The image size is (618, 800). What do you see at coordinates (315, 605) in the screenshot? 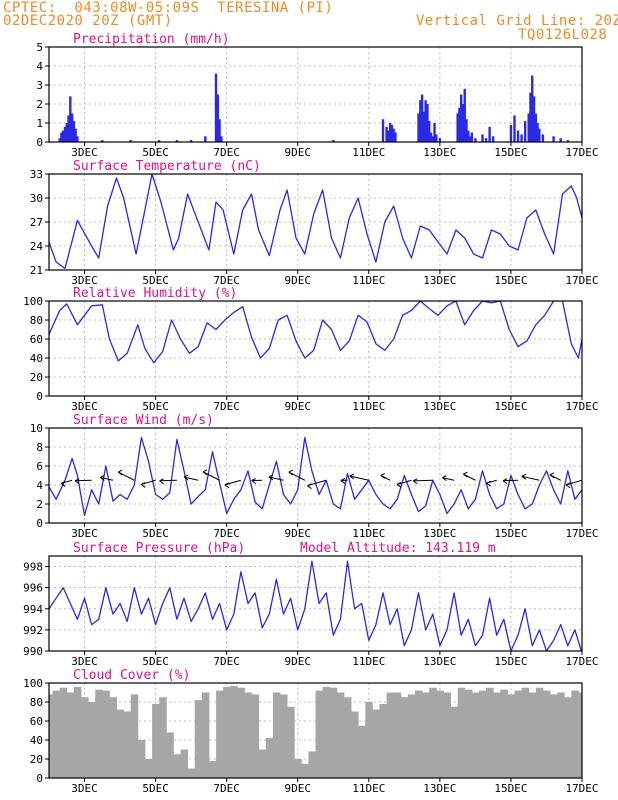
I see `series-group` at bounding box center [315, 605].